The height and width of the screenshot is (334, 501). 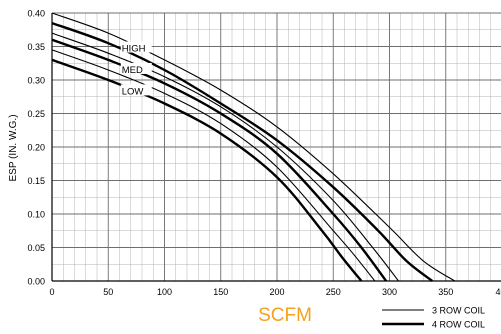 I want to click on y-axis-label: ESP (IN. W.G.), so click(x=13, y=147).